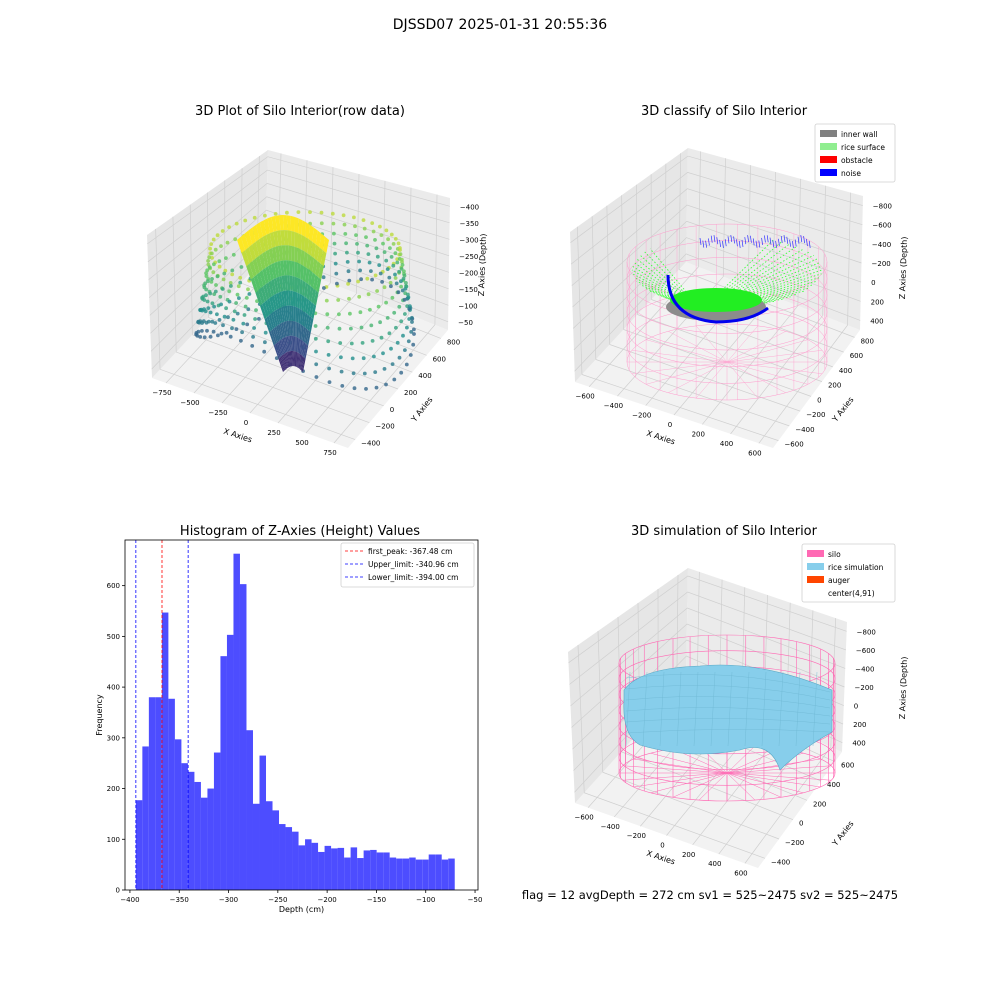 The height and width of the screenshot is (1000, 1000). Describe the element at coordinates (847, 766) in the screenshot. I see `y-tick-label: 600` at that location.